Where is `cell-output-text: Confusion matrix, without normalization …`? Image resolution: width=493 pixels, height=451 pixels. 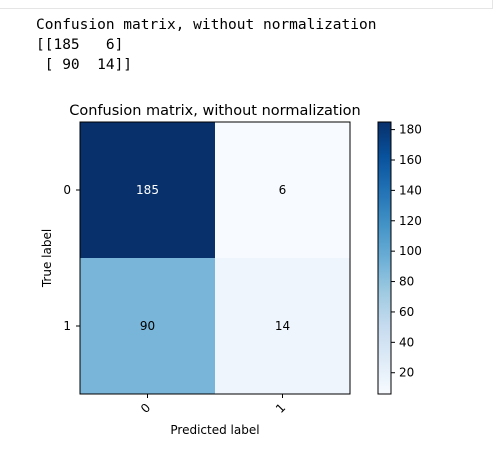 cell-output-text: Confusion matrix, without normalization … is located at coordinates (206, 45).